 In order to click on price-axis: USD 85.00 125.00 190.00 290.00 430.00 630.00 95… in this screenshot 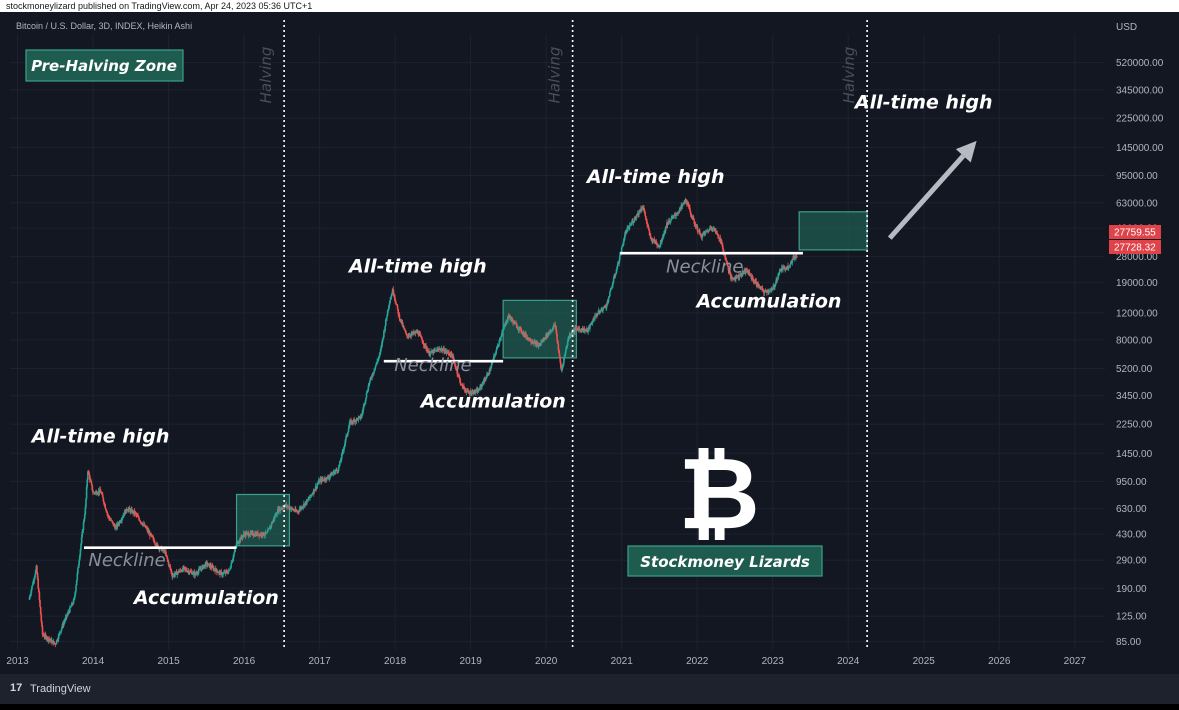, I will do `click(1136, 335)`.